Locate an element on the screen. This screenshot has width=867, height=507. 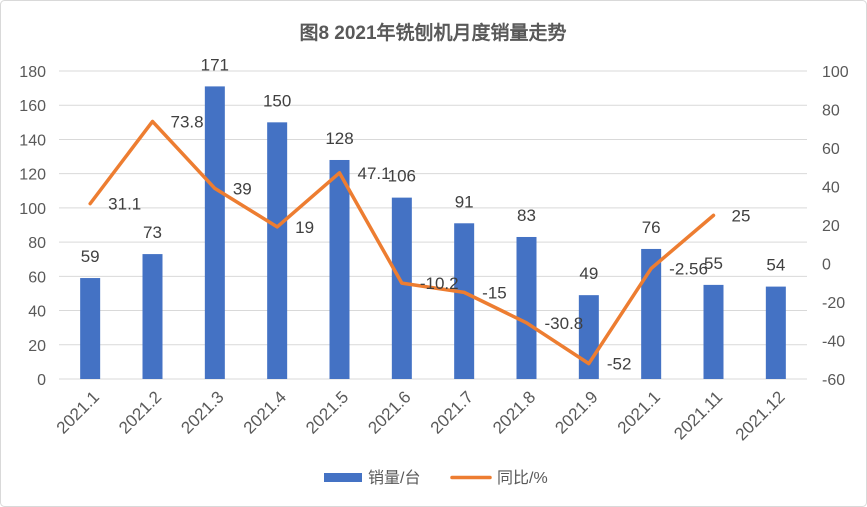
y-right-tick-label: 80 is located at coordinates (831, 111).